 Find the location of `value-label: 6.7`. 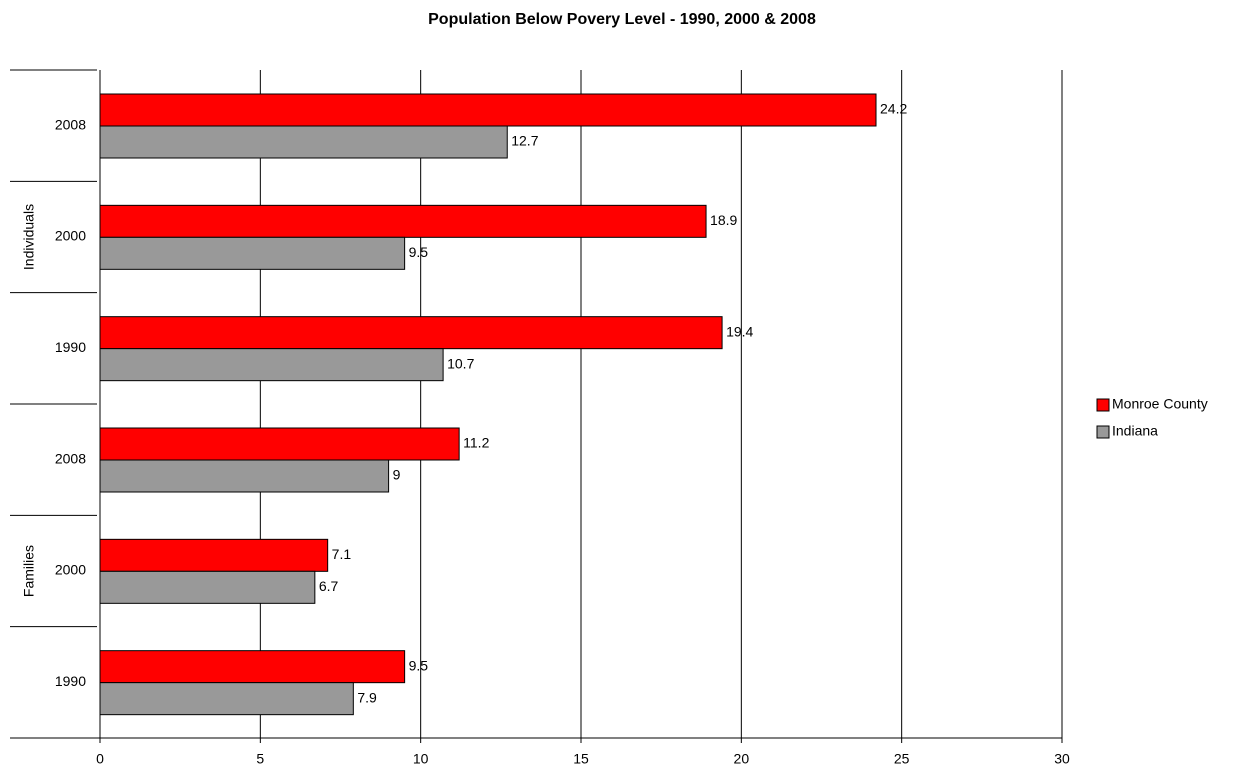

value-label: 6.7 is located at coordinates (329, 586).